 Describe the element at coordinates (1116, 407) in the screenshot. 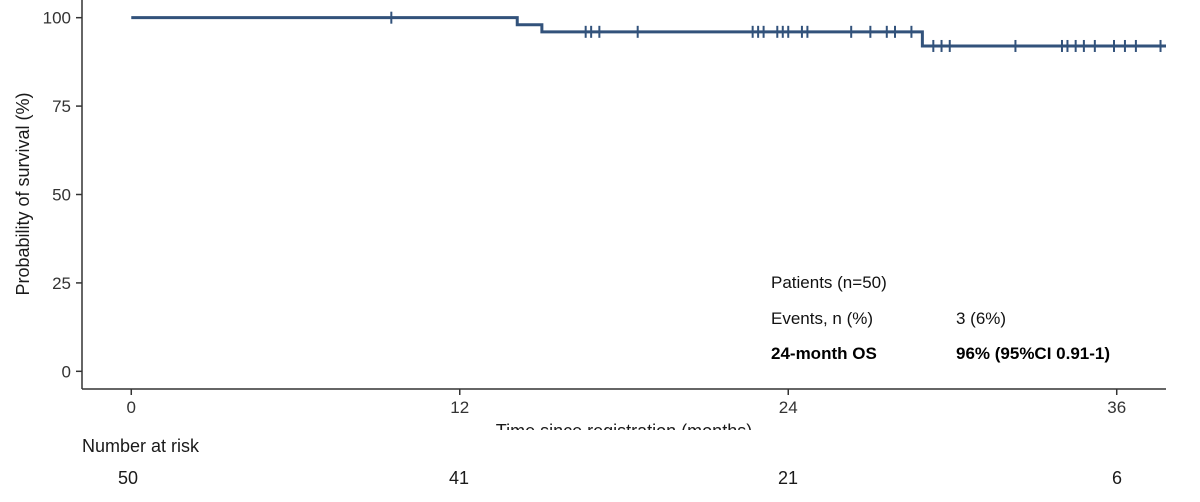

I see `x-tick-label-36: 36` at that location.